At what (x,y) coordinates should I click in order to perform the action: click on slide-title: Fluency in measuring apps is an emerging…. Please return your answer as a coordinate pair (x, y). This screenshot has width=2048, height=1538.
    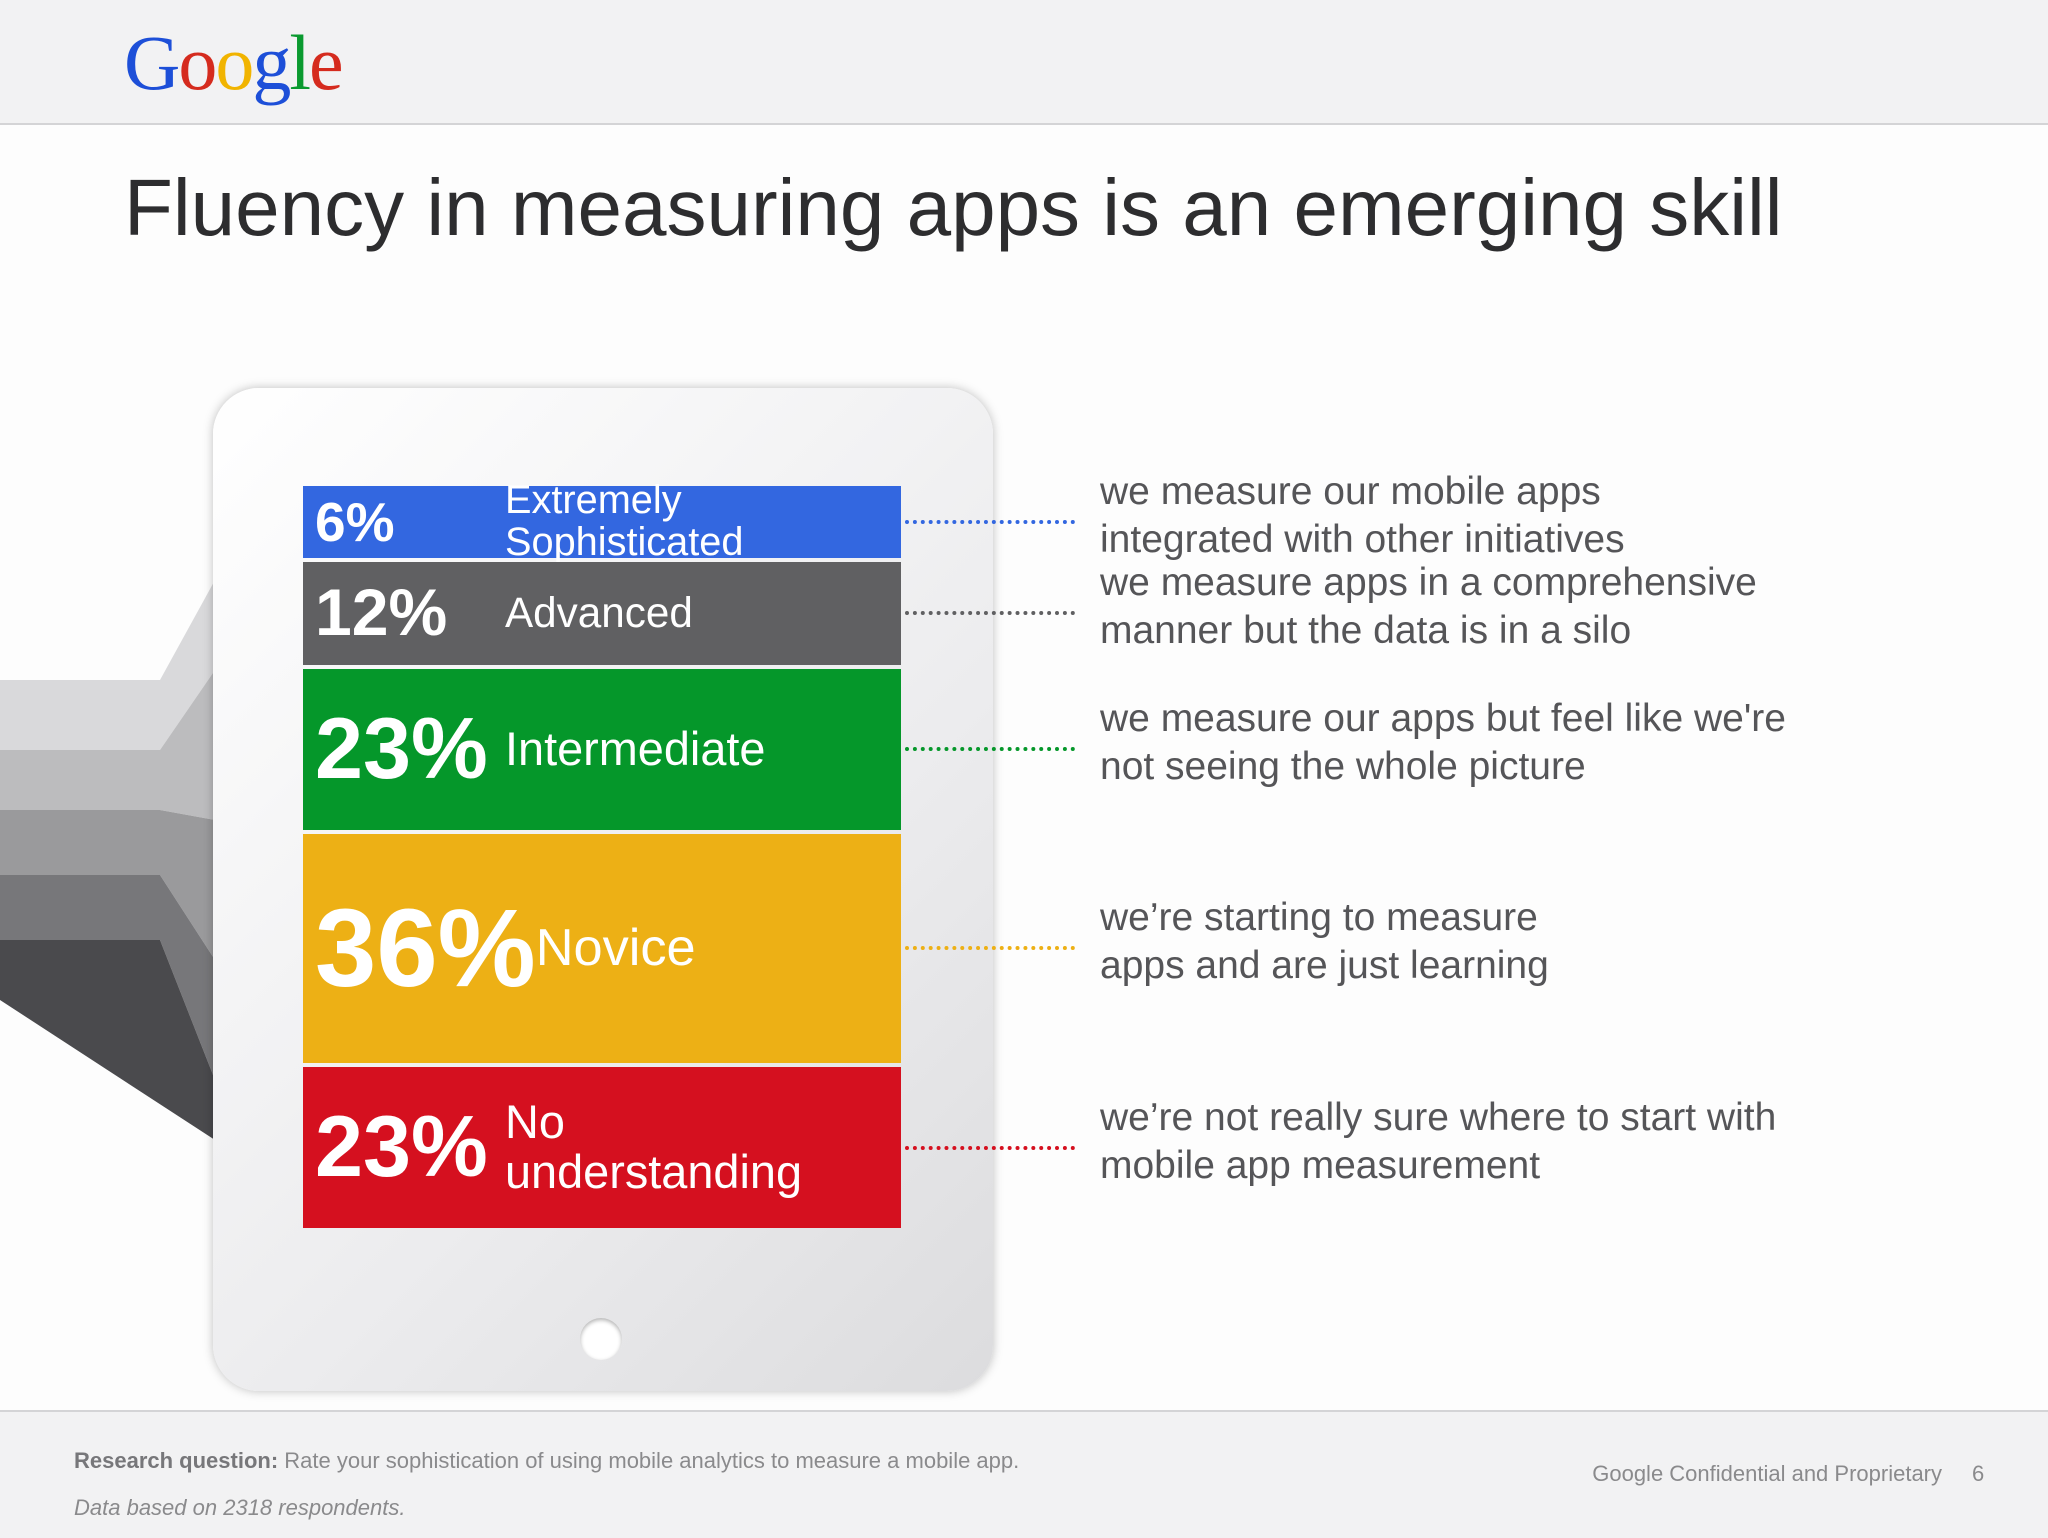
    Looking at the image, I should click on (953, 207).